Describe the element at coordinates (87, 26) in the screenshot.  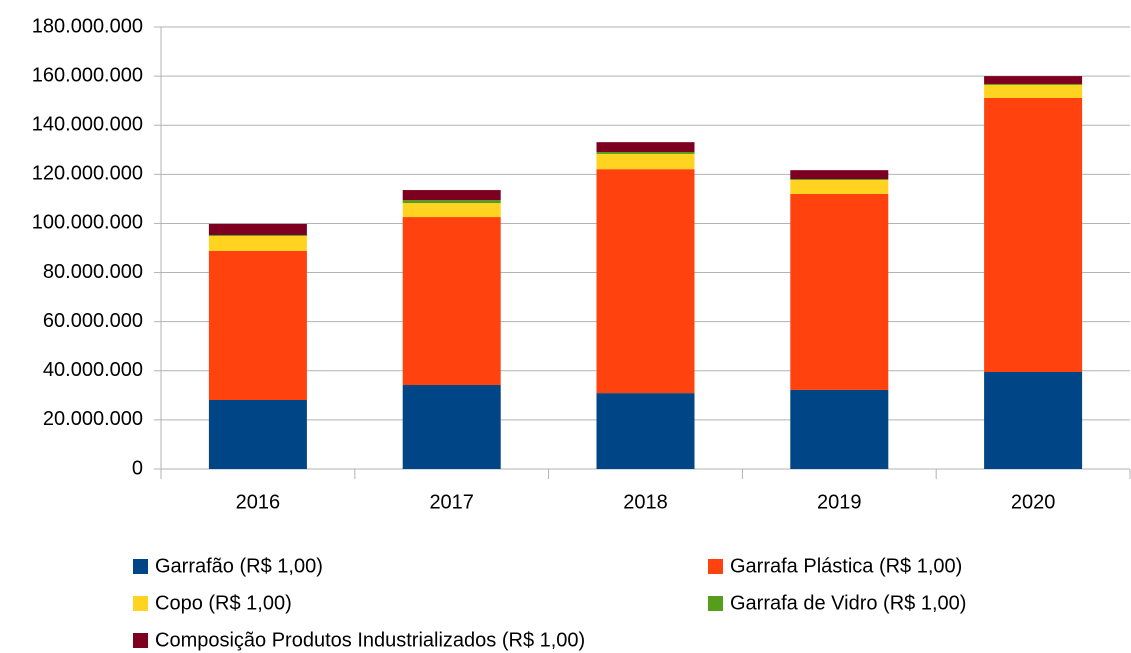
I see `y-tick-label: 180.000.000` at that location.